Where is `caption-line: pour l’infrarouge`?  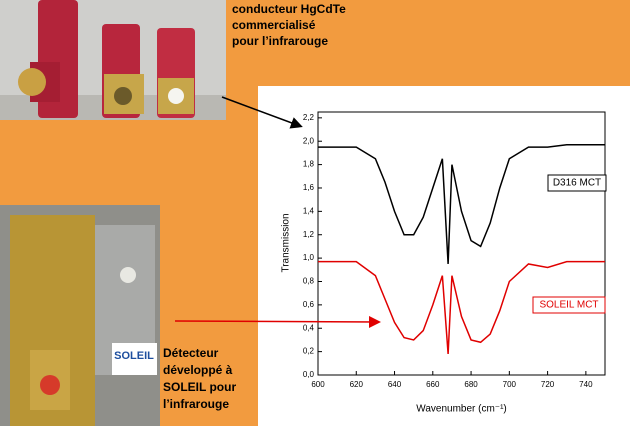 caption-line: pour l’infrarouge is located at coordinates (280, 41).